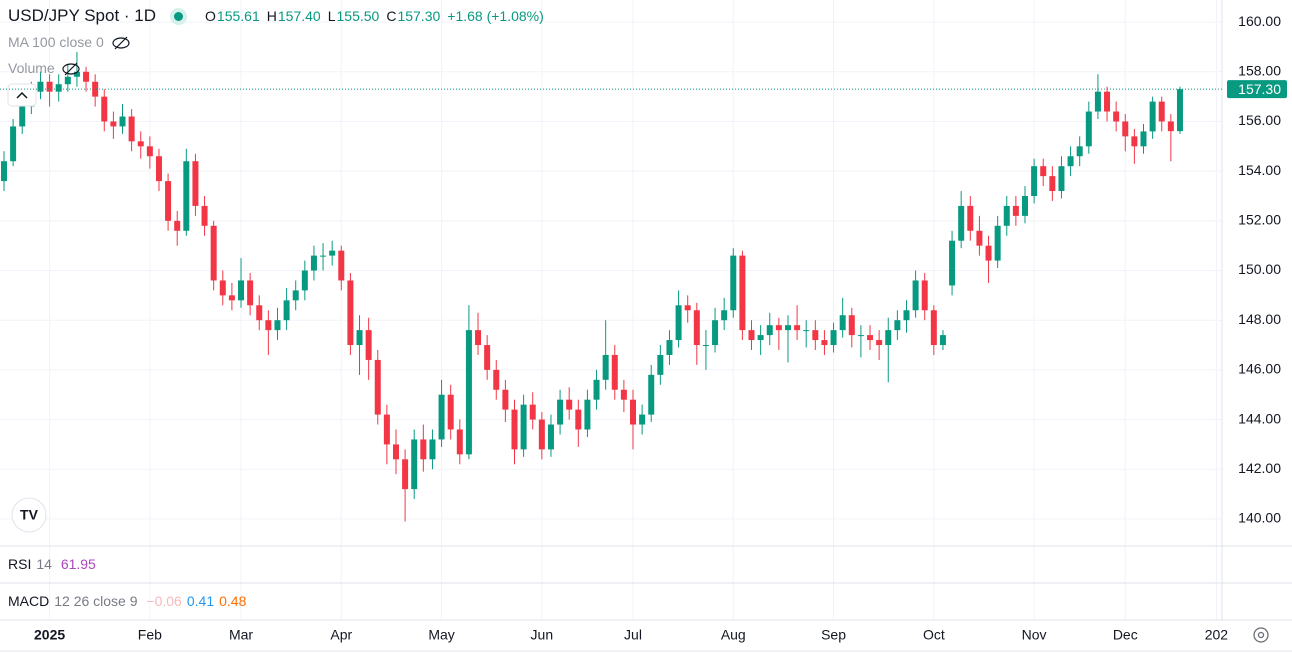  What do you see at coordinates (20, 564) in the screenshot?
I see `rsi-name: RSI` at bounding box center [20, 564].